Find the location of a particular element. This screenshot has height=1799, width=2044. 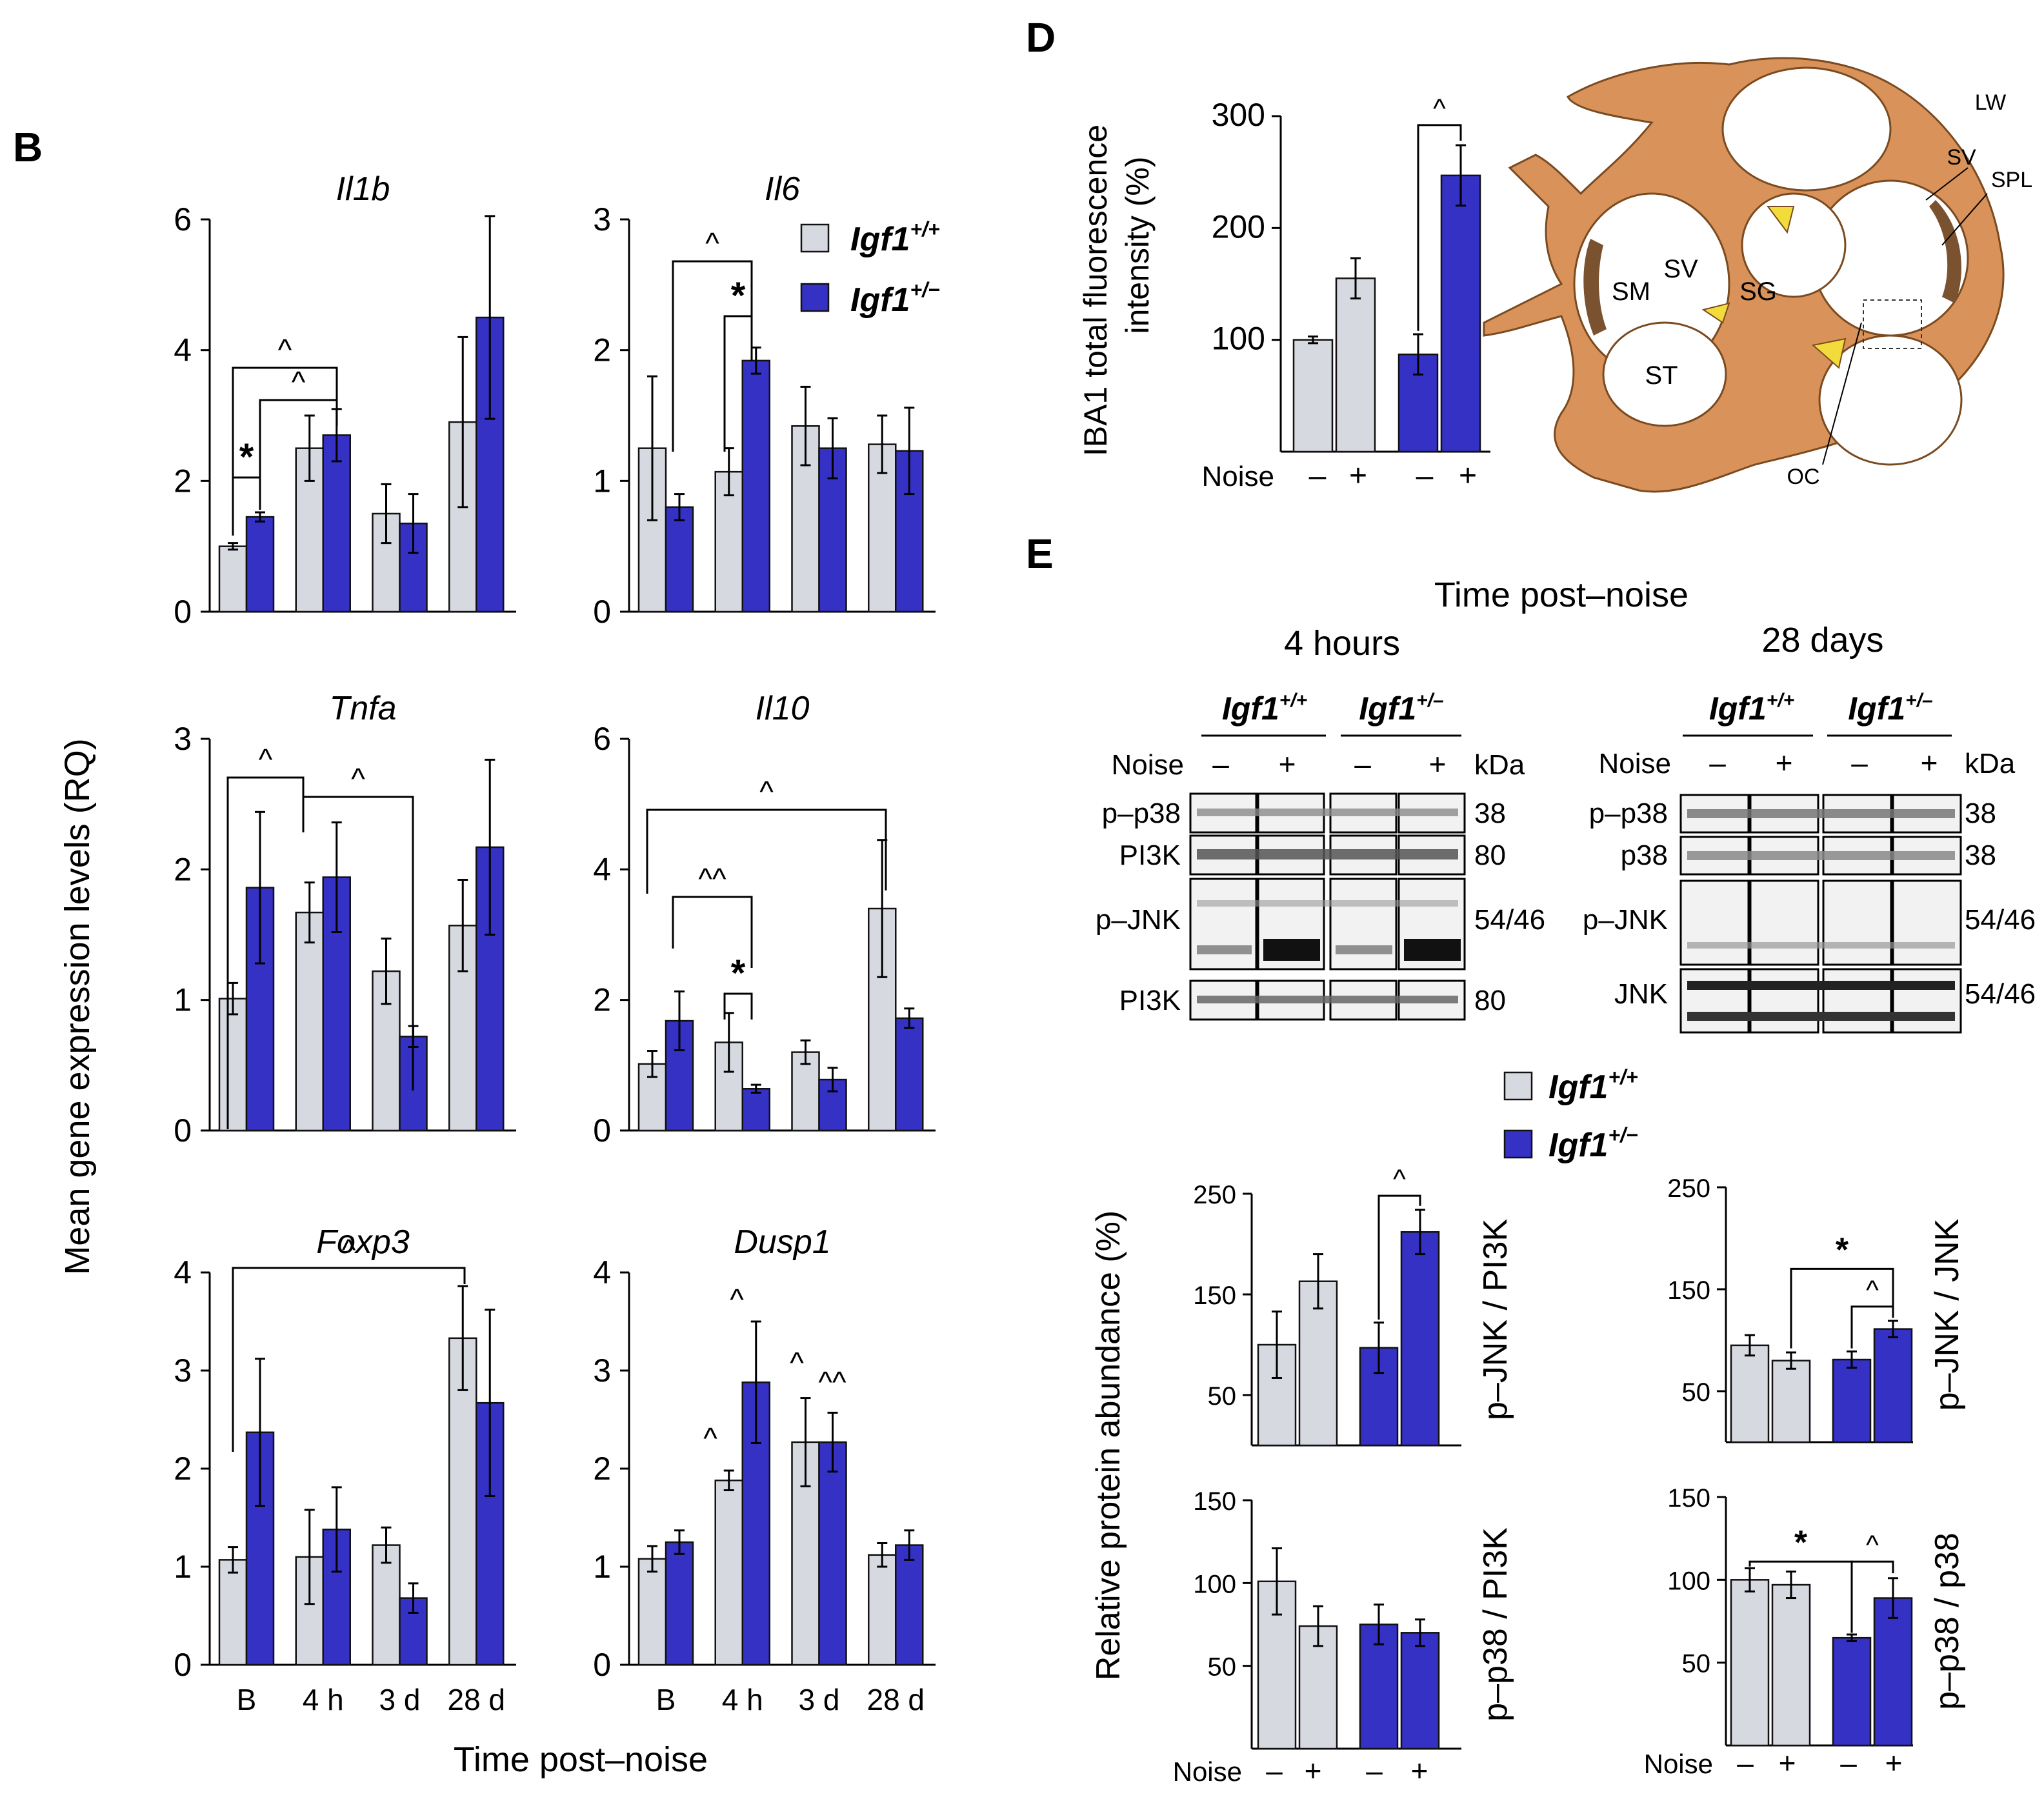

panel-e-noise-left-s1: – is located at coordinates (1274, 1770).